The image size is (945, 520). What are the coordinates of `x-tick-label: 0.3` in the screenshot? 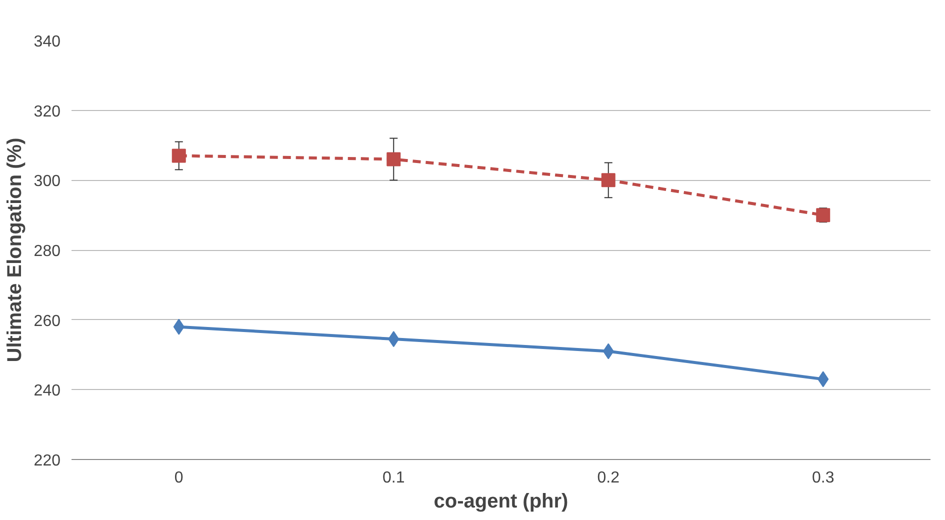 It's located at (823, 478).